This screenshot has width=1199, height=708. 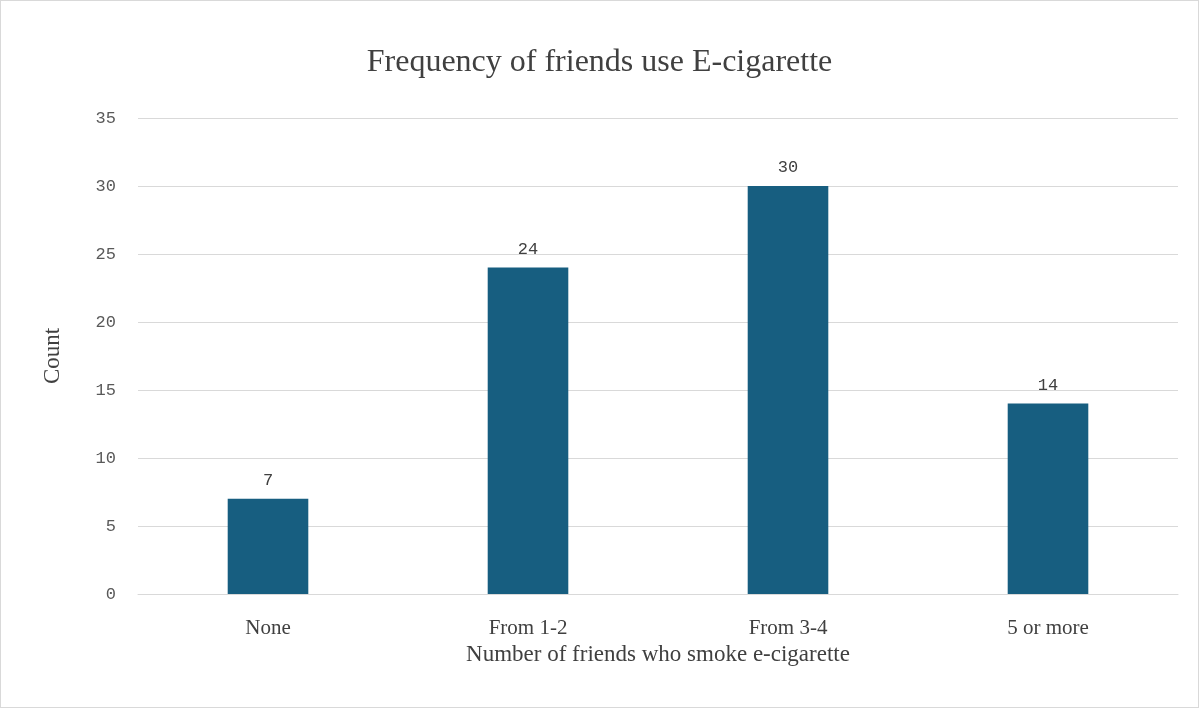 What do you see at coordinates (105, 254) in the screenshot?
I see `y-tick-label: 25` at bounding box center [105, 254].